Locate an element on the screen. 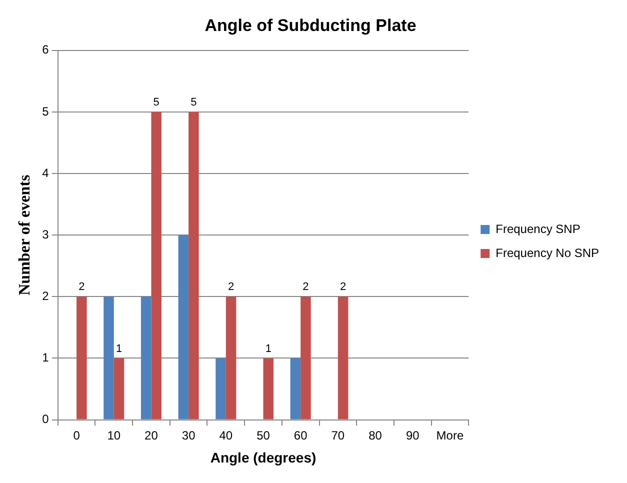  x-tick-label: 30 is located at coordinates (189, 435).